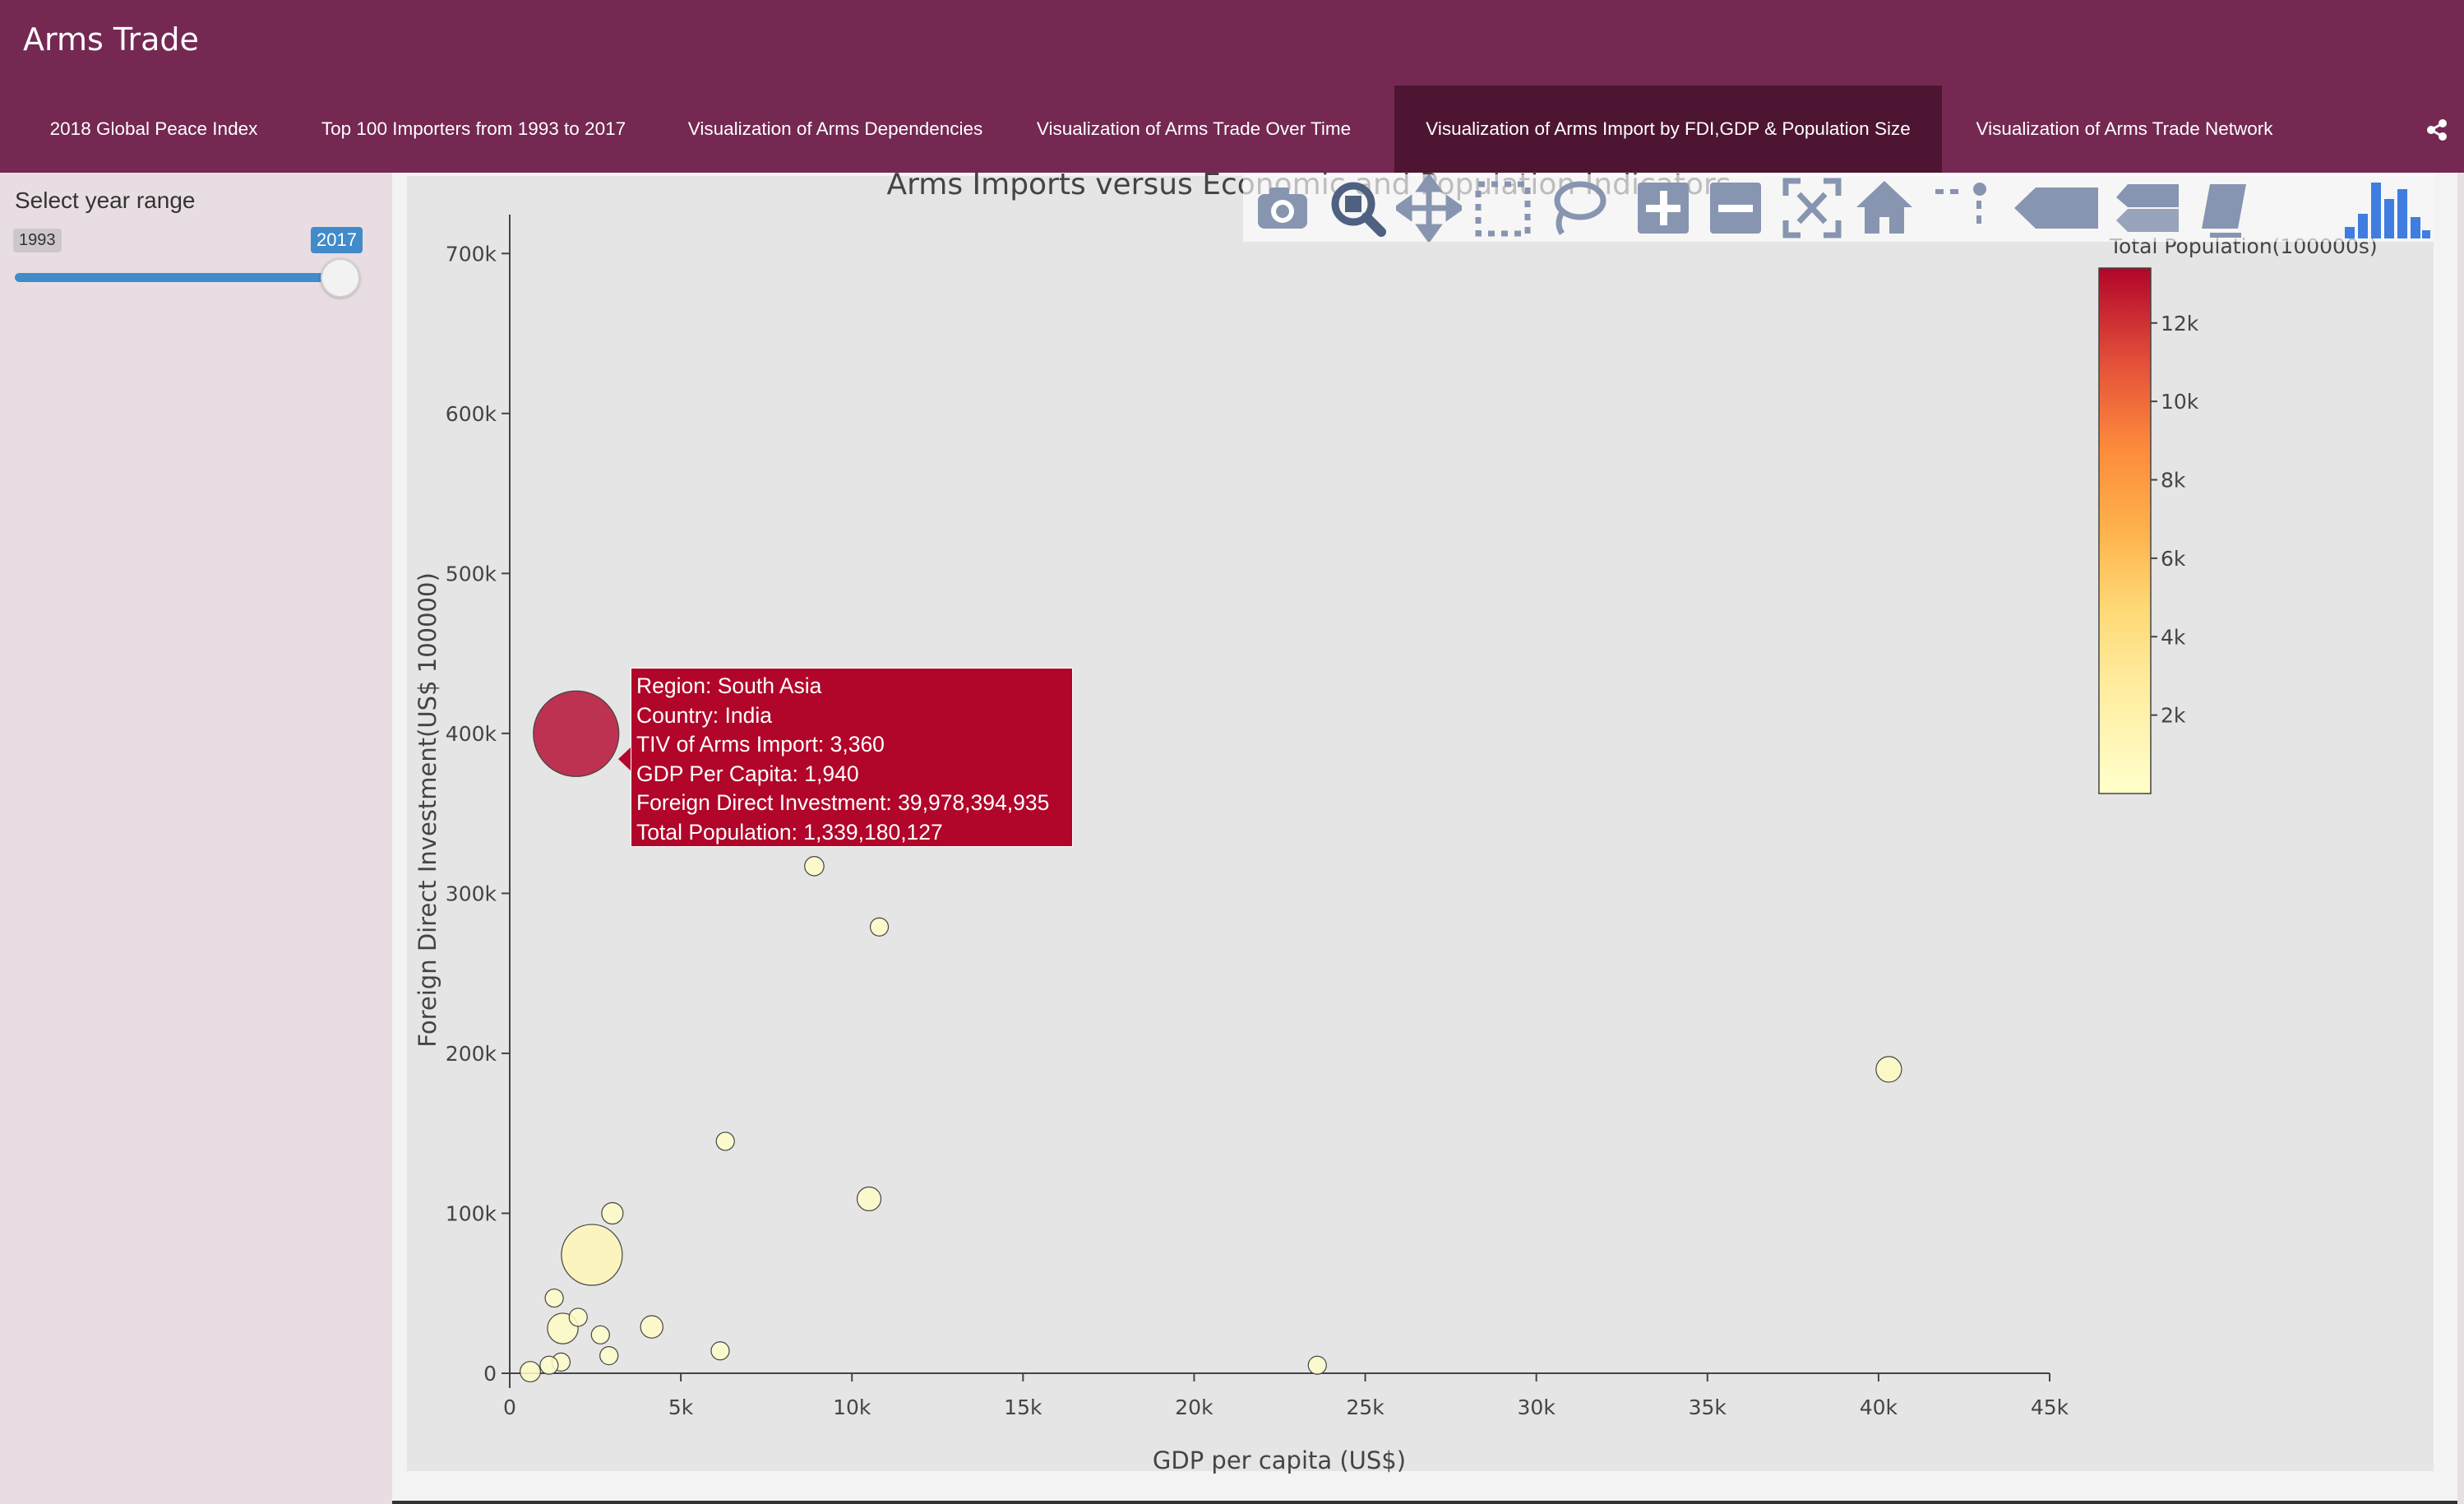  What do you see at coordinates (478, 801) in the screenshot?
I see `y-axis: 0 100k 200k 300k 400k 500k 600k 700k` at bounding box center [478, 801].